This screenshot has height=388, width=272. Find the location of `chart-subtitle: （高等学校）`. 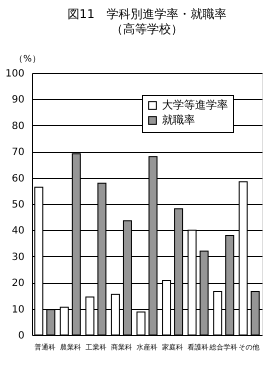

chart-subtitle: （高等学校） is located at coordinates (147, 29).